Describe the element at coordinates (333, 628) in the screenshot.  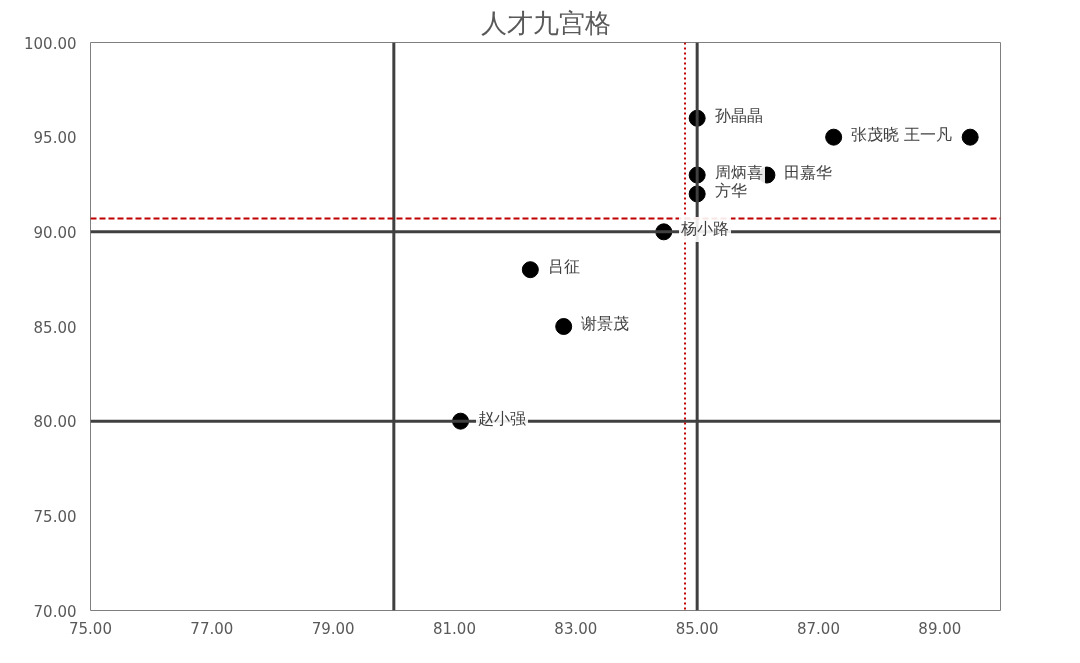
I see `x-tick-label: 79.00` at that location.